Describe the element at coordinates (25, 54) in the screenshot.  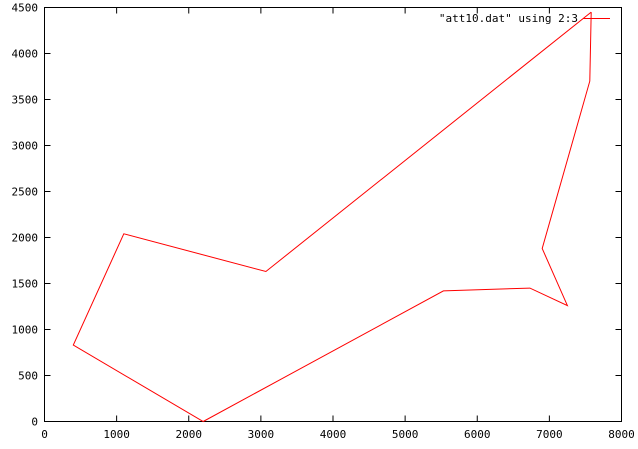
I see `y-tick-label-8: 4000` at that location.